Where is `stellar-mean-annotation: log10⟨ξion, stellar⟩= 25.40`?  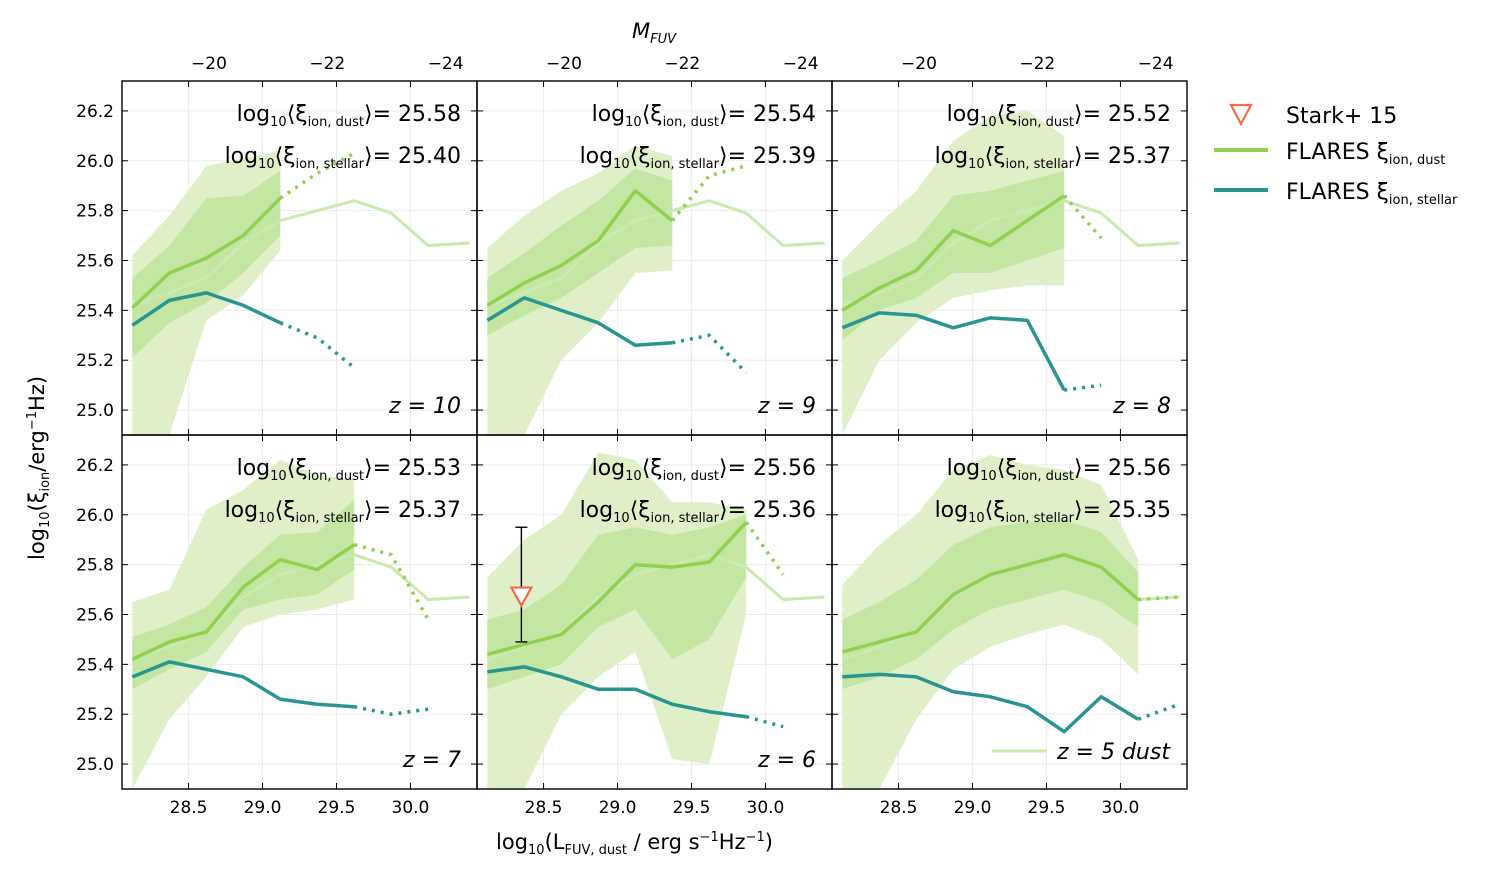 stellar-mean-annotation: log10⟨ξion, stellar⟩= 25.40 is located at coordinates (343, 158).